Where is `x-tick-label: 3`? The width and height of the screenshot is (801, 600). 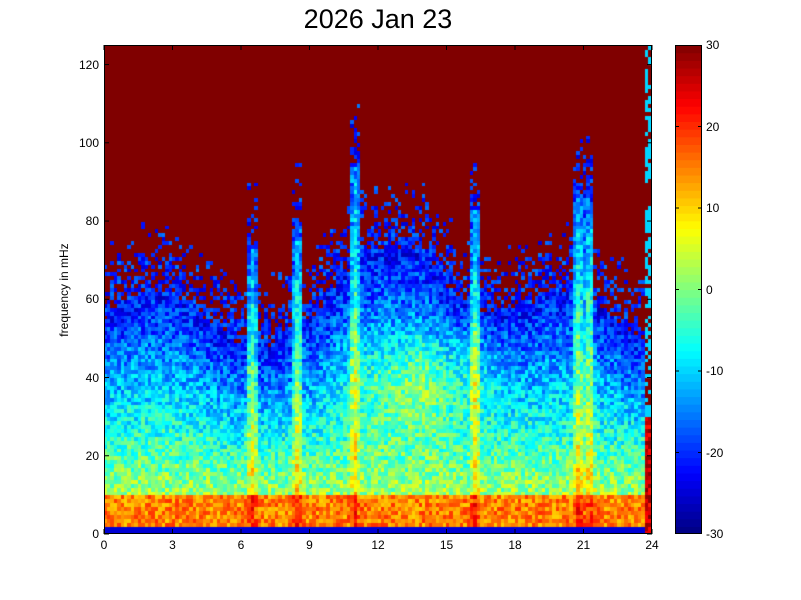
x-tick-label: 3 is located at coordinates (172, 545).